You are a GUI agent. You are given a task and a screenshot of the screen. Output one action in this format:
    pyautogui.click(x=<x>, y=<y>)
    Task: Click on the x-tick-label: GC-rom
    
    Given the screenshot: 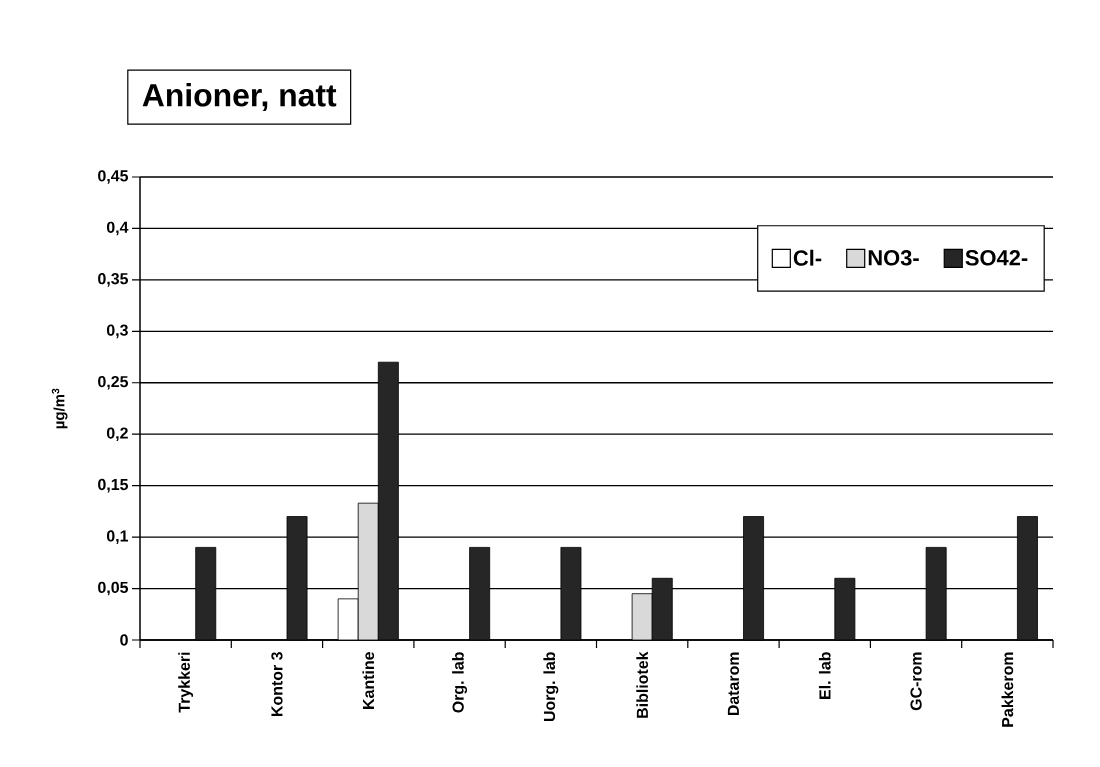 What is the action you would take?
    pyautogui.click(x=916, y=681)
    